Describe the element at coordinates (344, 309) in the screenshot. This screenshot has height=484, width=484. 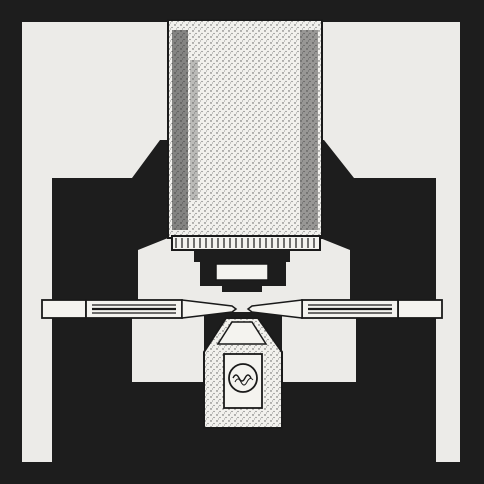
I see `right-holder-rod` at that location.